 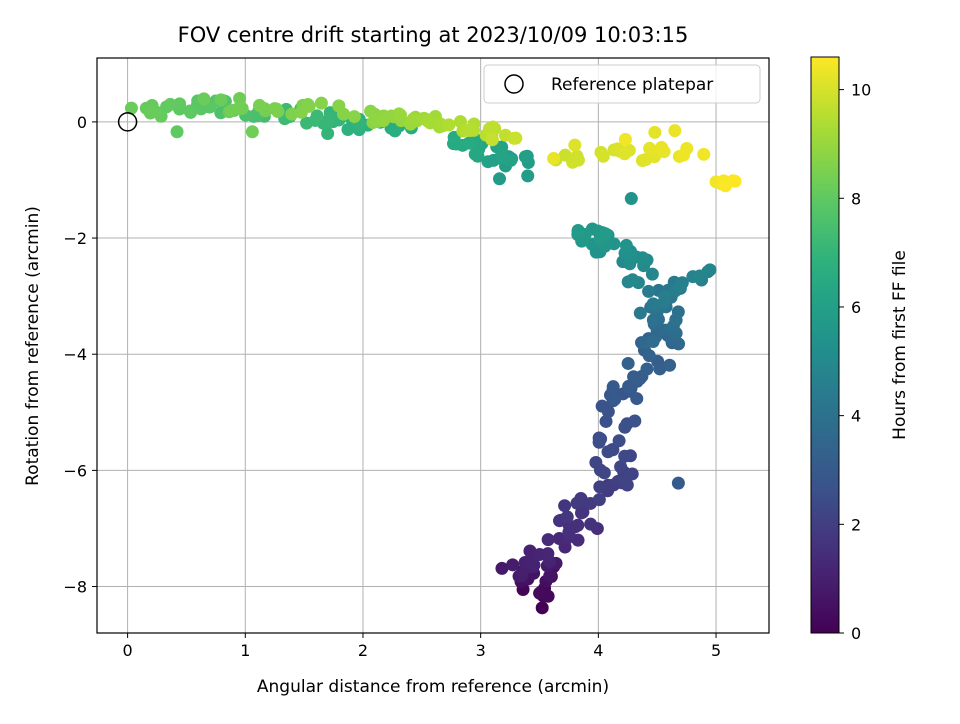 I want to click on colorbar-tick-label-1: 2, so click(x=856, y=524).